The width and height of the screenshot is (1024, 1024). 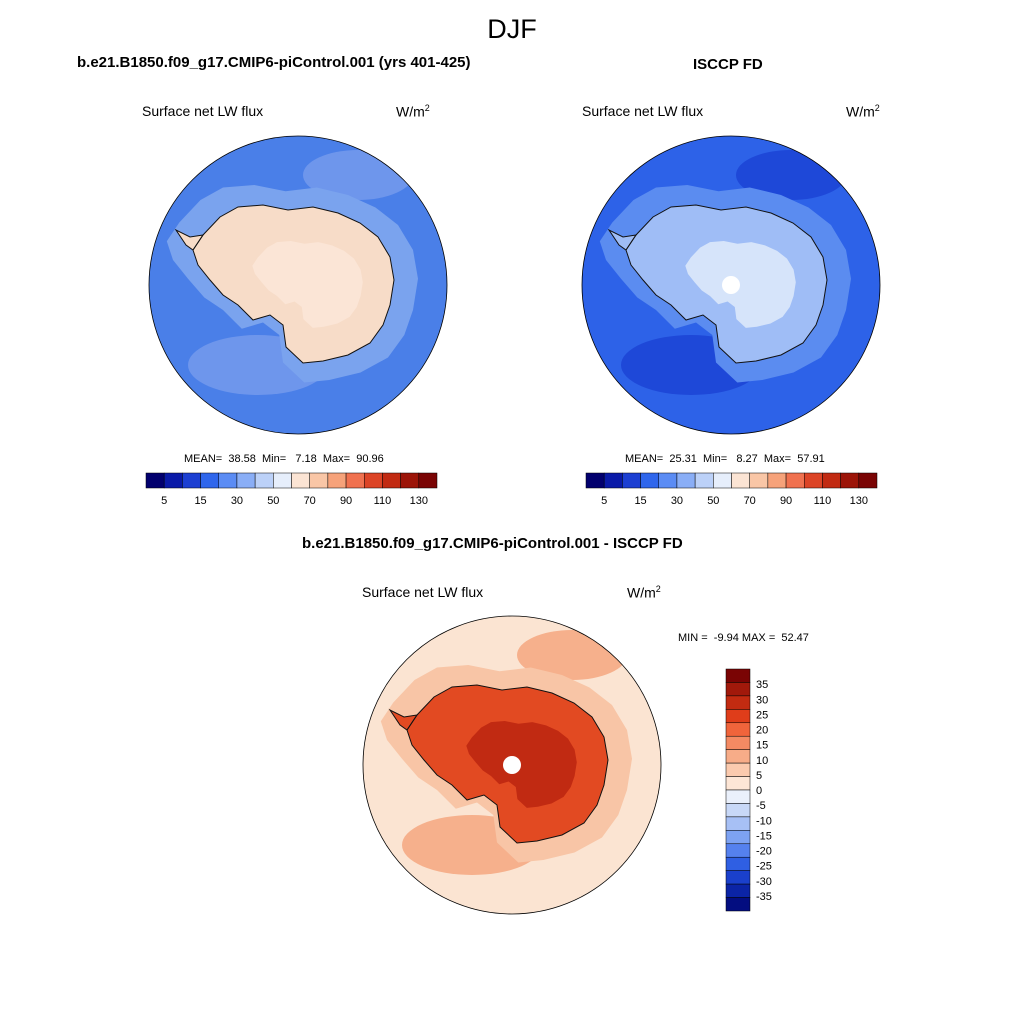 What do you see at coordinates (743, 638) in the screenshot?
I see `diff-stats: MIN = -9.94 MAX = 52.47` at bounding box center [743, 638].